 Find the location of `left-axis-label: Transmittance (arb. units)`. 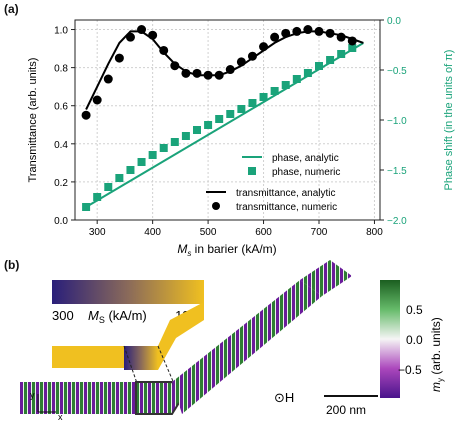

left-axis-label: Transmittance (arb. units) is located at coordinates (33, 120).